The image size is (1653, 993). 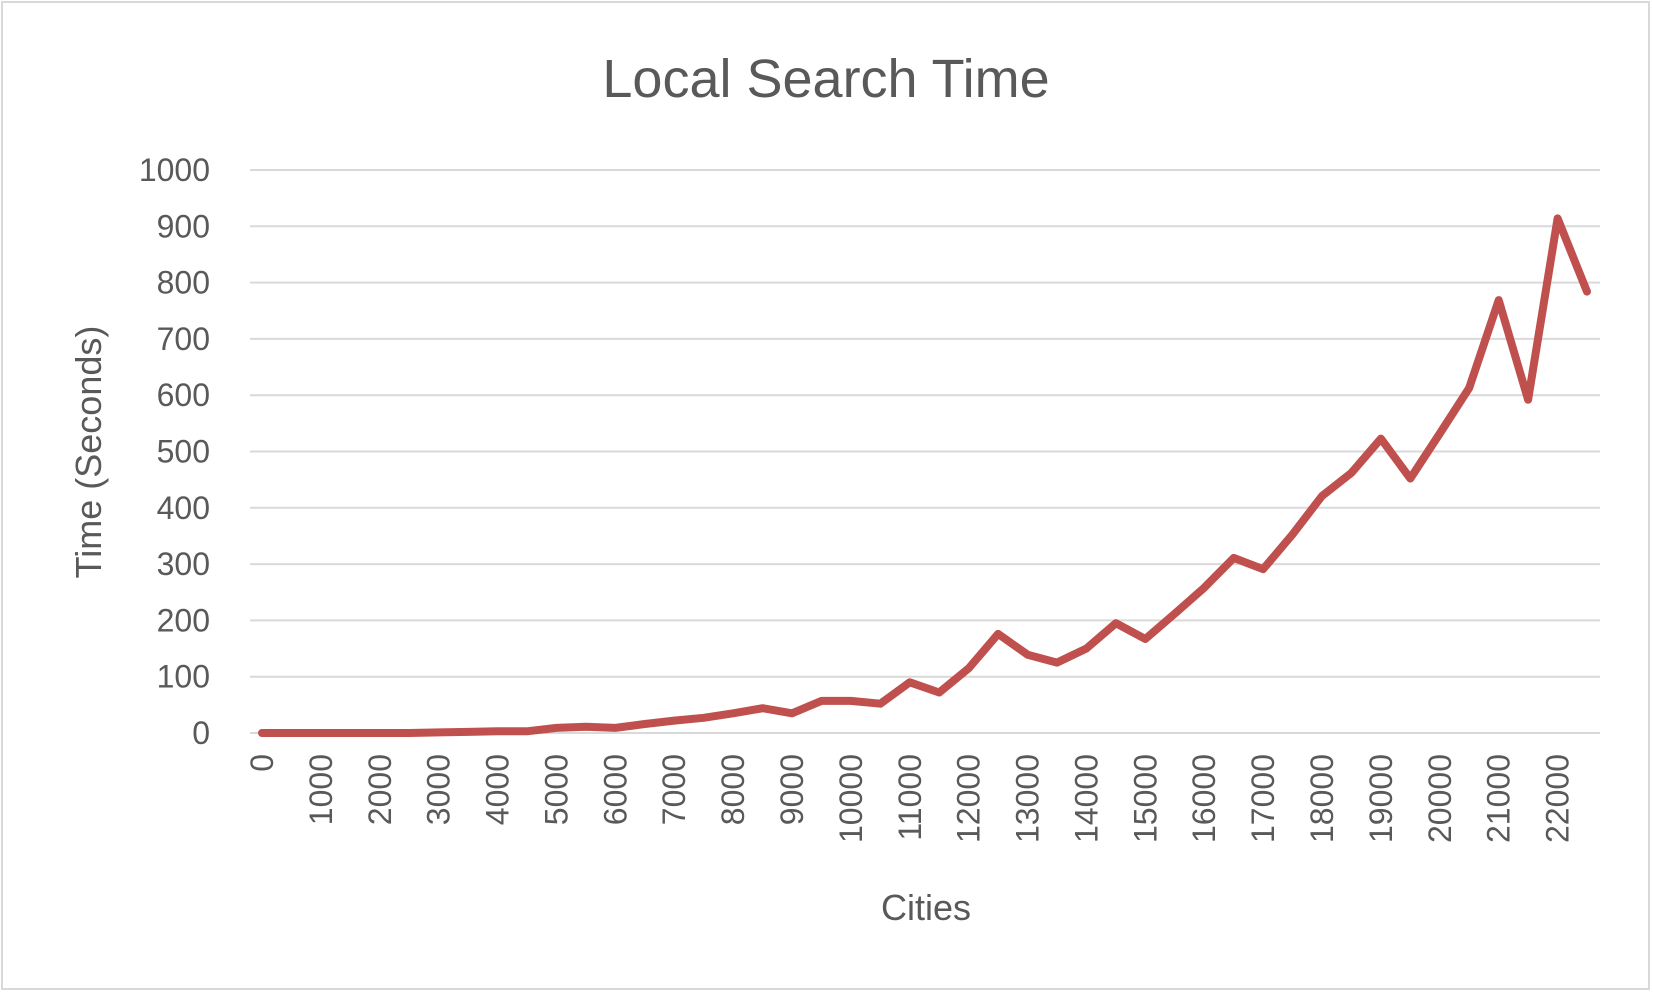 I want to click on y-tick-label: 600, so click(x=183, y=395).